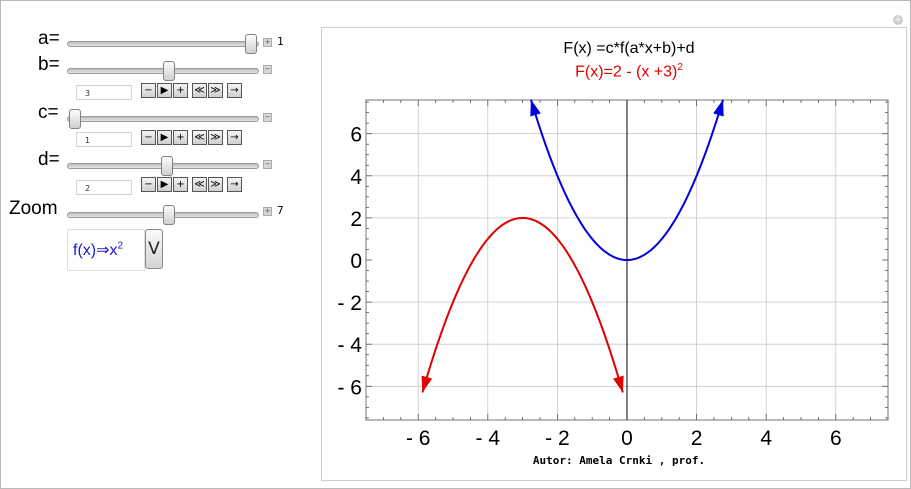 The width and height of the screenshot is (911, 489). What do you see at coordinates (163, 119) in the screenshot?
I see `c-slider` at bounding box center [163, 119].